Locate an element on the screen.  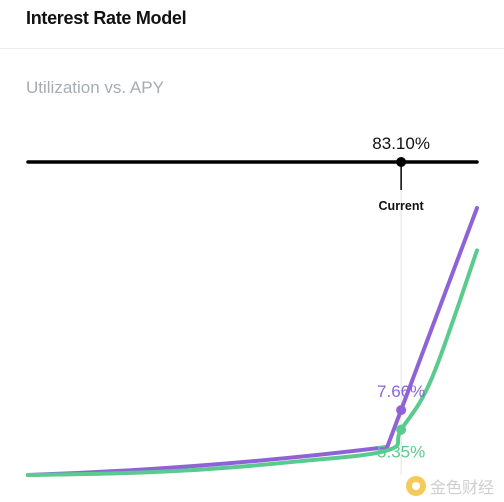
watermark-logo-icon is located at coordinates (415, 486).